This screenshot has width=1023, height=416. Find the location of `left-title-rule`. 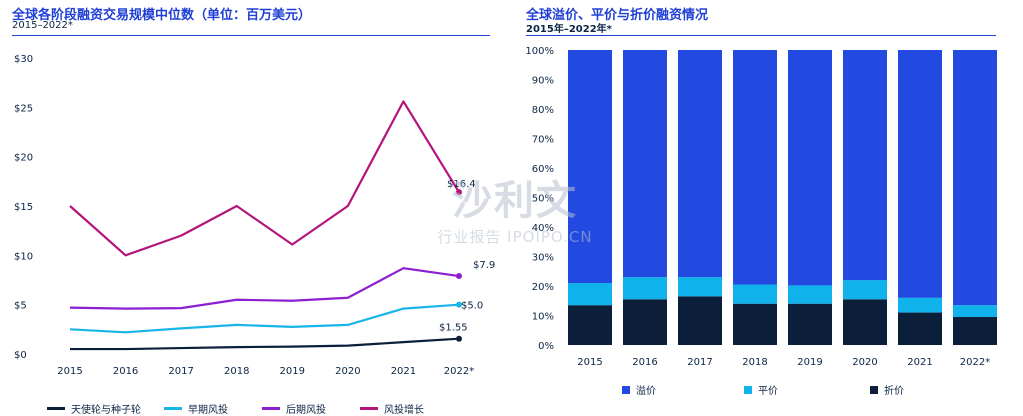

left-title-rule is located at coordinates (251, 35).